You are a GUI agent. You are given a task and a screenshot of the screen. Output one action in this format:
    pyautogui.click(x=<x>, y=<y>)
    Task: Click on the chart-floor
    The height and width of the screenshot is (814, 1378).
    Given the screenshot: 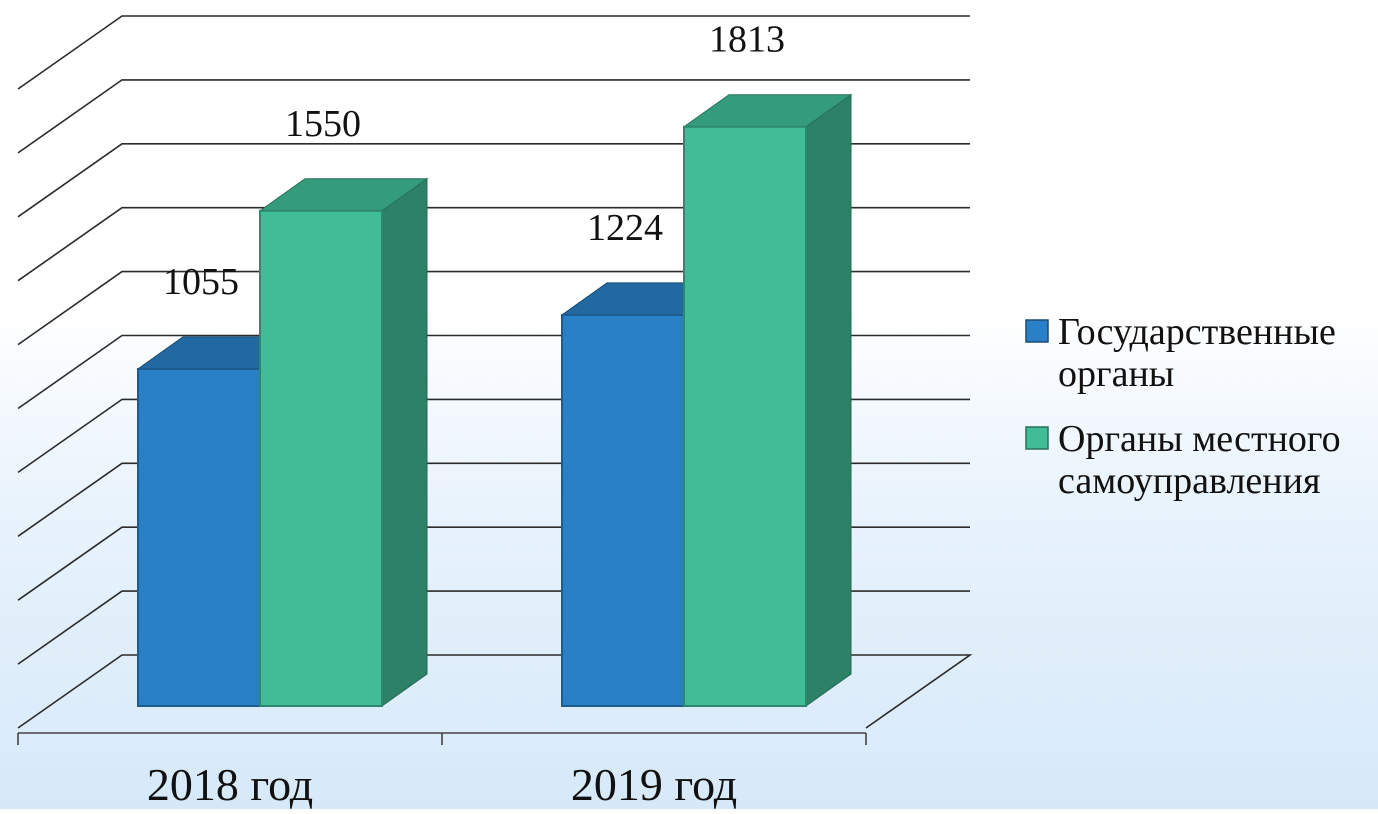 What is the action you would take?
    pyautogui.click(x=495, y=691)
    